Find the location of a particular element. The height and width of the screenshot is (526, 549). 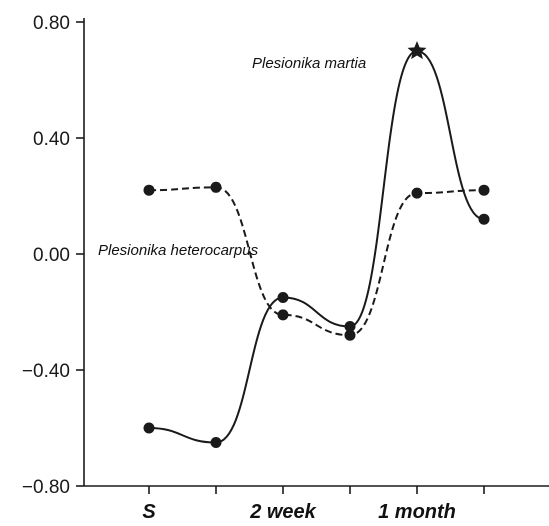

y-tick-label: −0.40 is located at coordinates (46, 371).